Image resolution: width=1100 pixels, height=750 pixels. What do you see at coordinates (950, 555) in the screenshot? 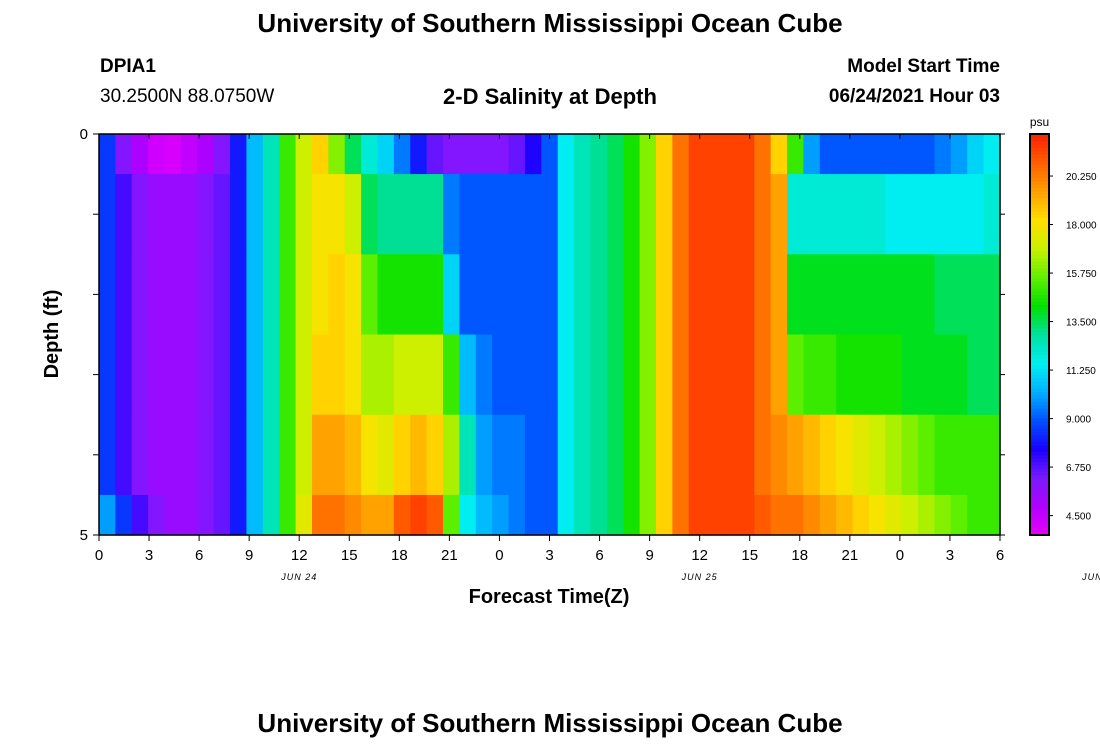
I see `x-tick-label: 3` at bounding box center [950, 555].